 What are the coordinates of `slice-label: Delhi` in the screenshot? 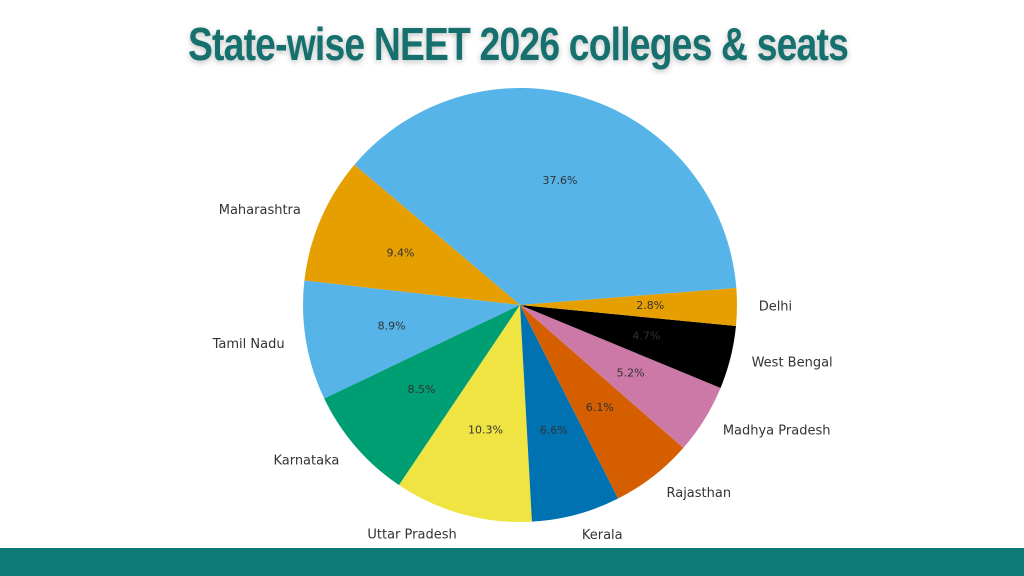 It's located at (775, 307).